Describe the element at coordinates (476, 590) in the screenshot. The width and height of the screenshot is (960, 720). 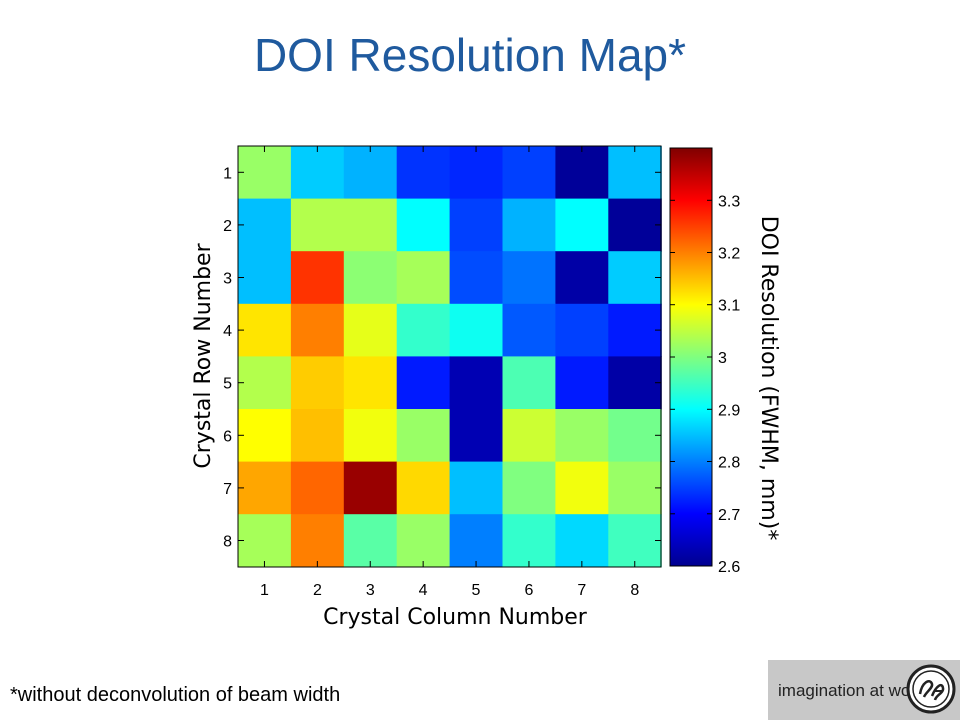
I see `x-tick-label: 5` at that location.